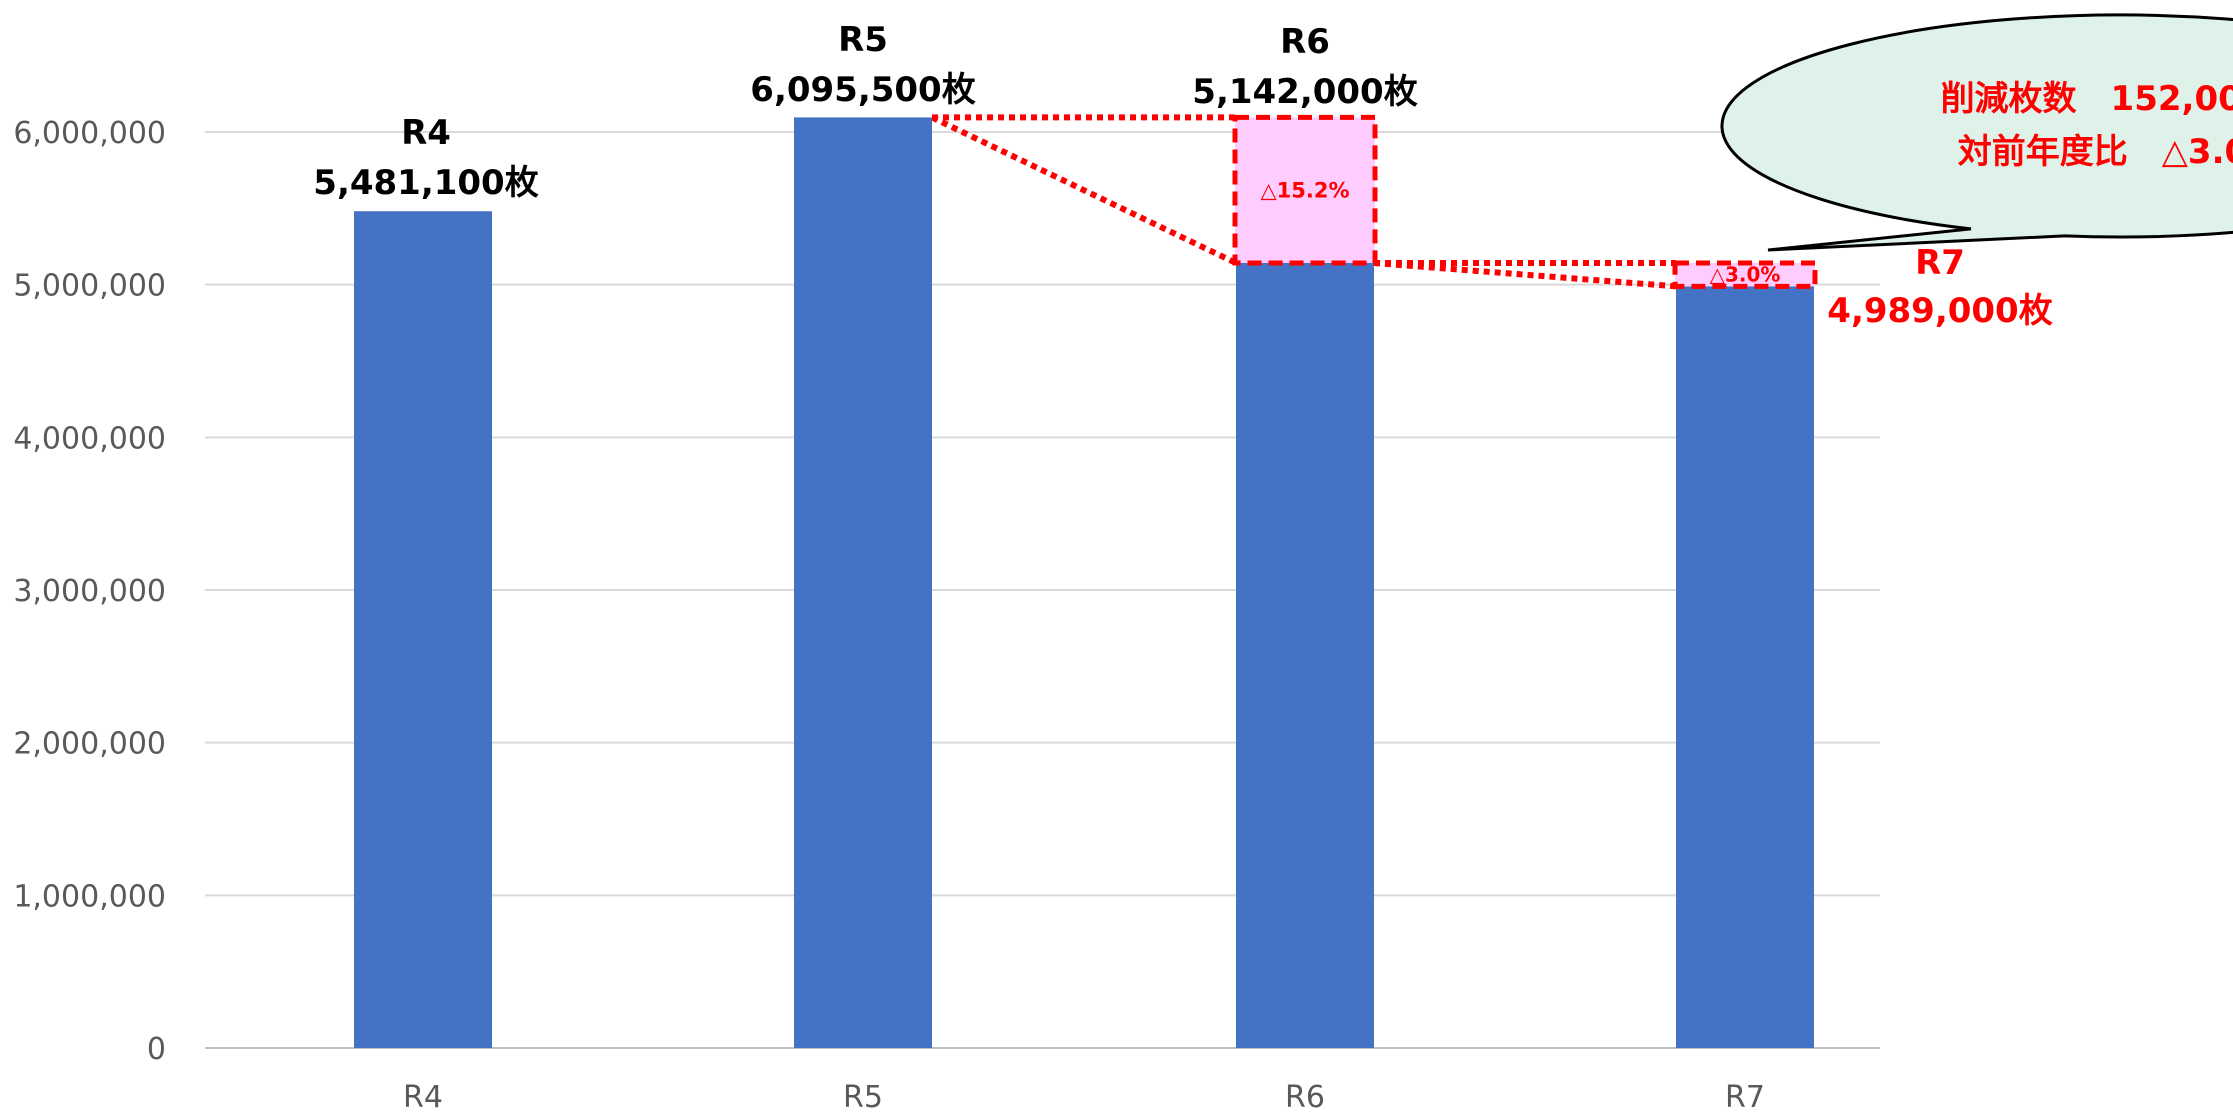  Describe the element at coordinates (1305, 1096) in the screenshot. I see `x-tick-label: R6` at that location.